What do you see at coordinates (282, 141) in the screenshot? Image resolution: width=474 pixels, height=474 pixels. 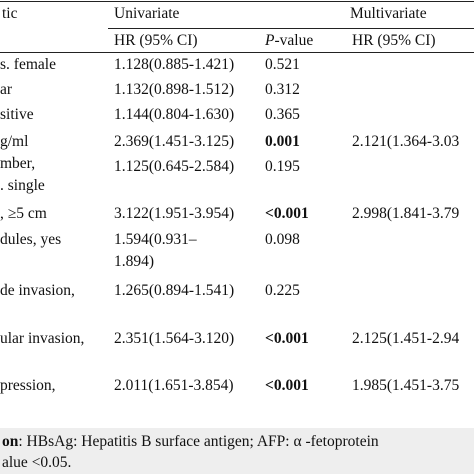 I see `row-p-significant: 0.001` at bounding box center [282, 141].